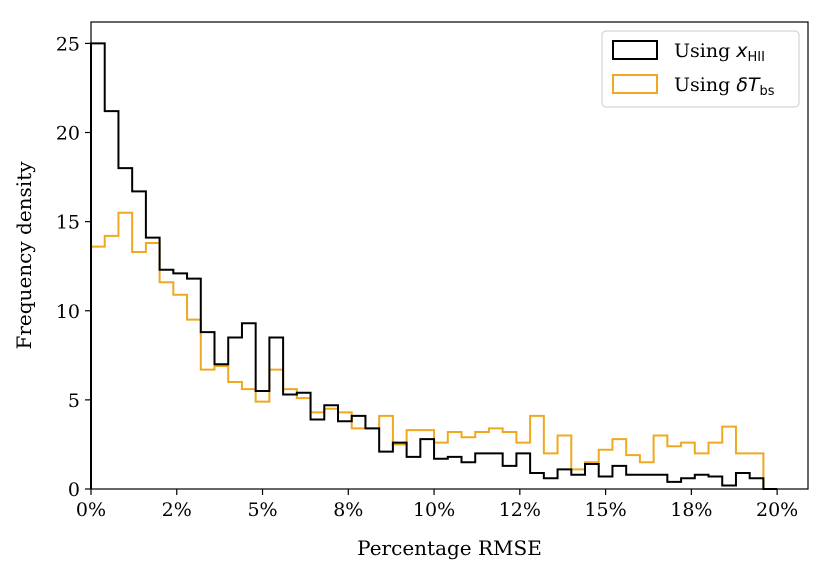  What do you see at coordinates (719, 52) in the screenshot?
I see `legend-label: Using xHII` at bounding box center [719, 52].